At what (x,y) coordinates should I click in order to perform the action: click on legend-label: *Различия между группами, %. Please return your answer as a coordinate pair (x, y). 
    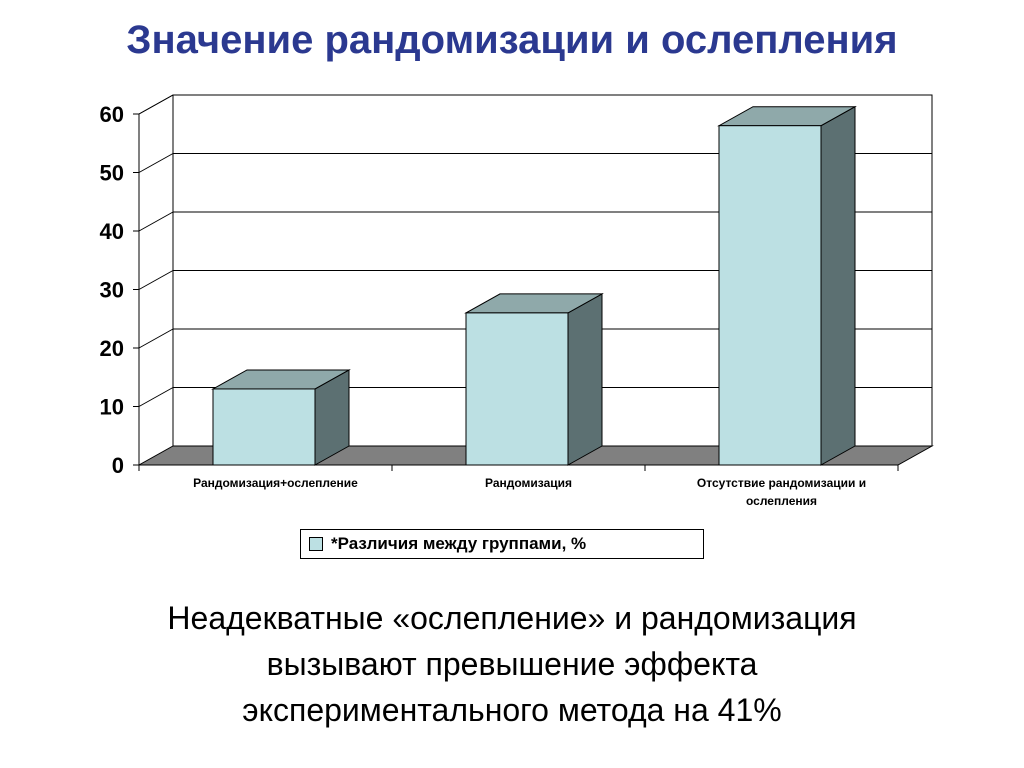
    Looking at the image, I should click on (459, 543).